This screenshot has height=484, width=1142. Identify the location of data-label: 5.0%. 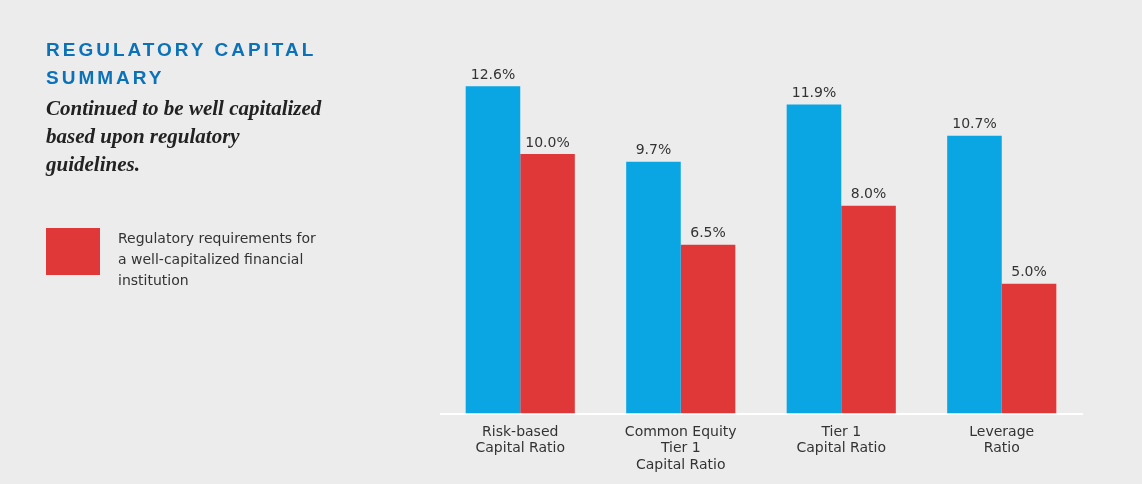
(1029, 271).